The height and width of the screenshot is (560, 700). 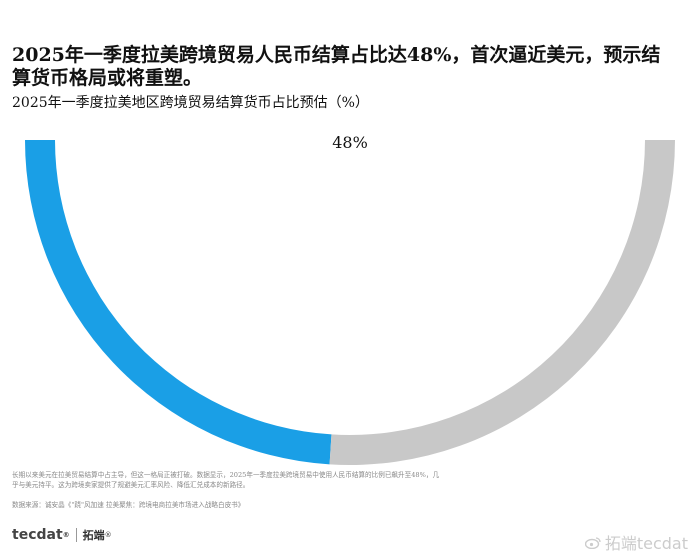 I want to click on brand-divider, so click(x=76, y=535).